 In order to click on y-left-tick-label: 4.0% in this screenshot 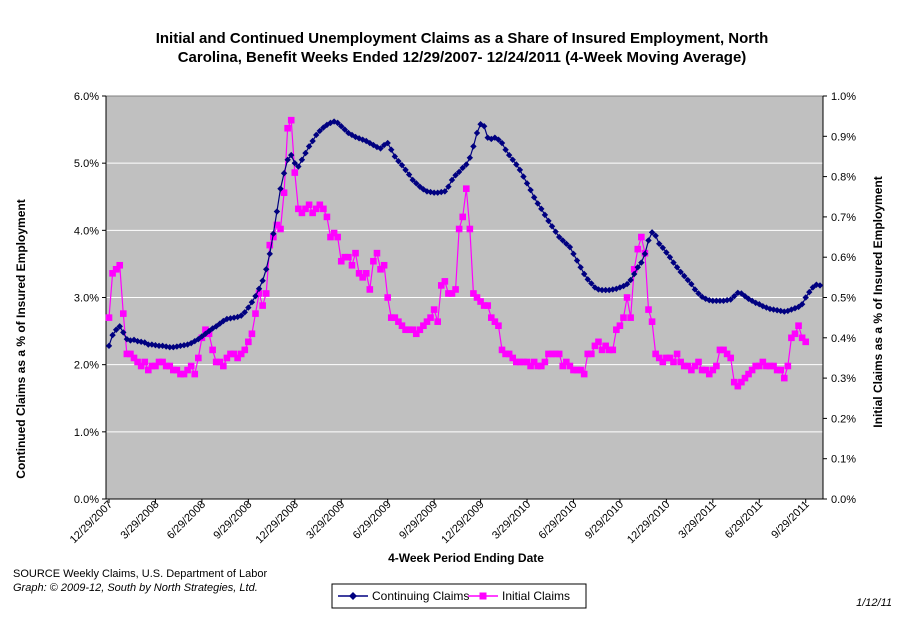, I will do `click(86, 231)`.